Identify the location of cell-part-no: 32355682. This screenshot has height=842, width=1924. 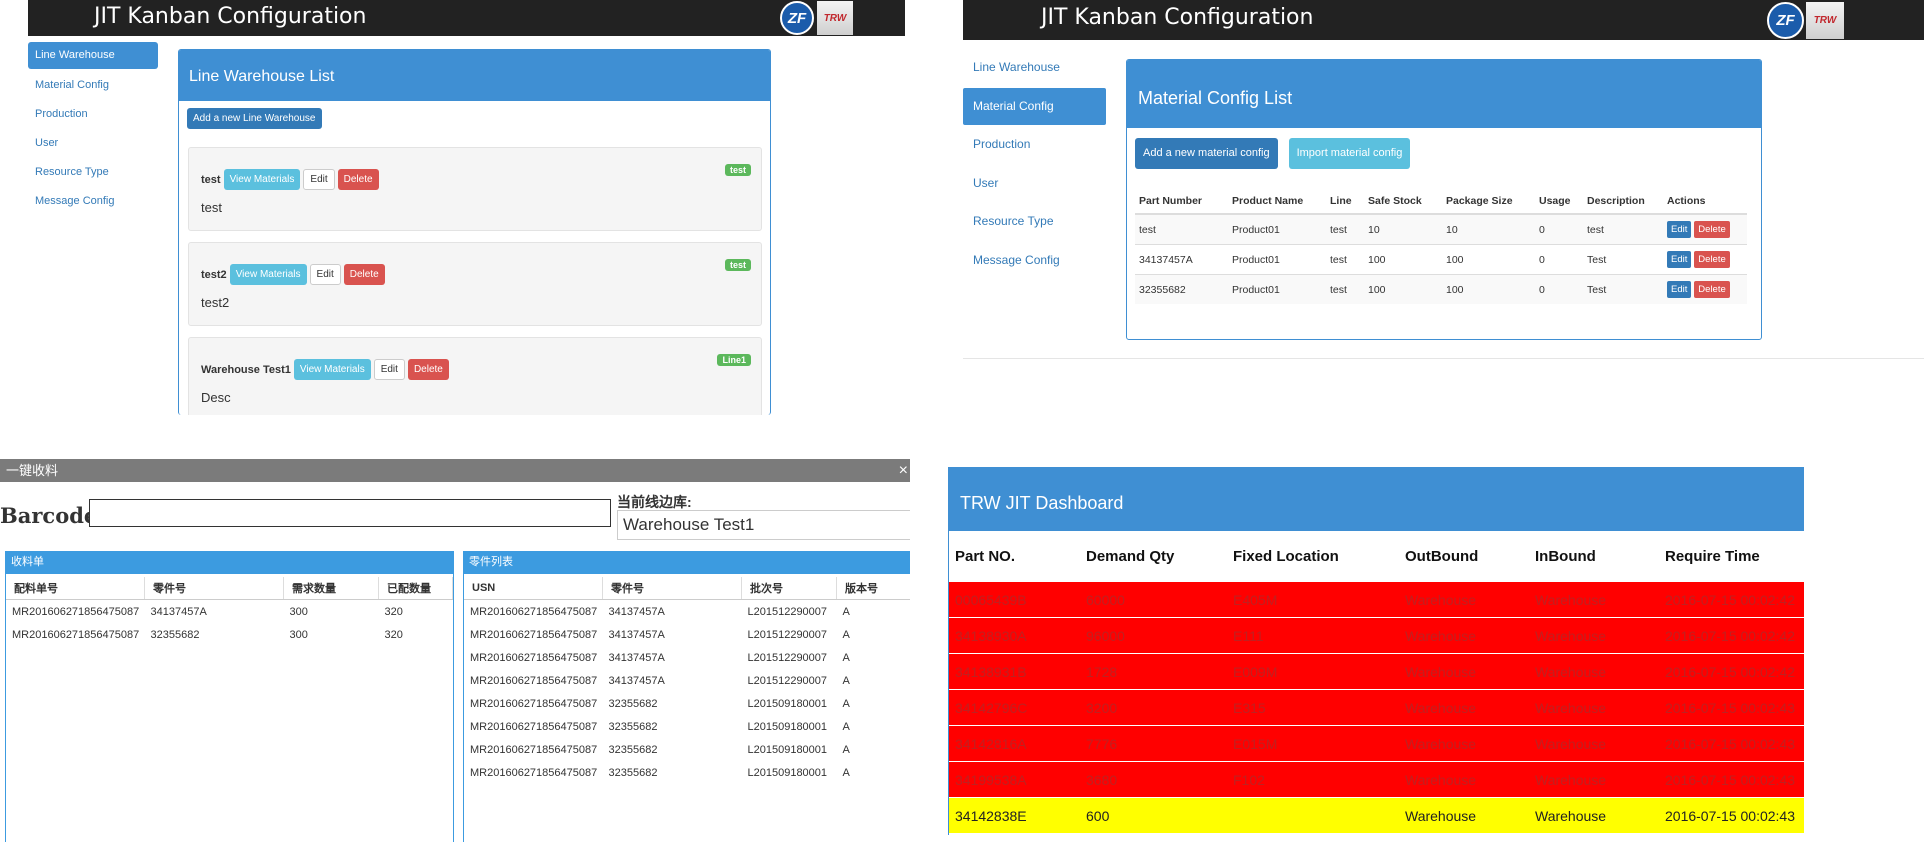
(633, 703).